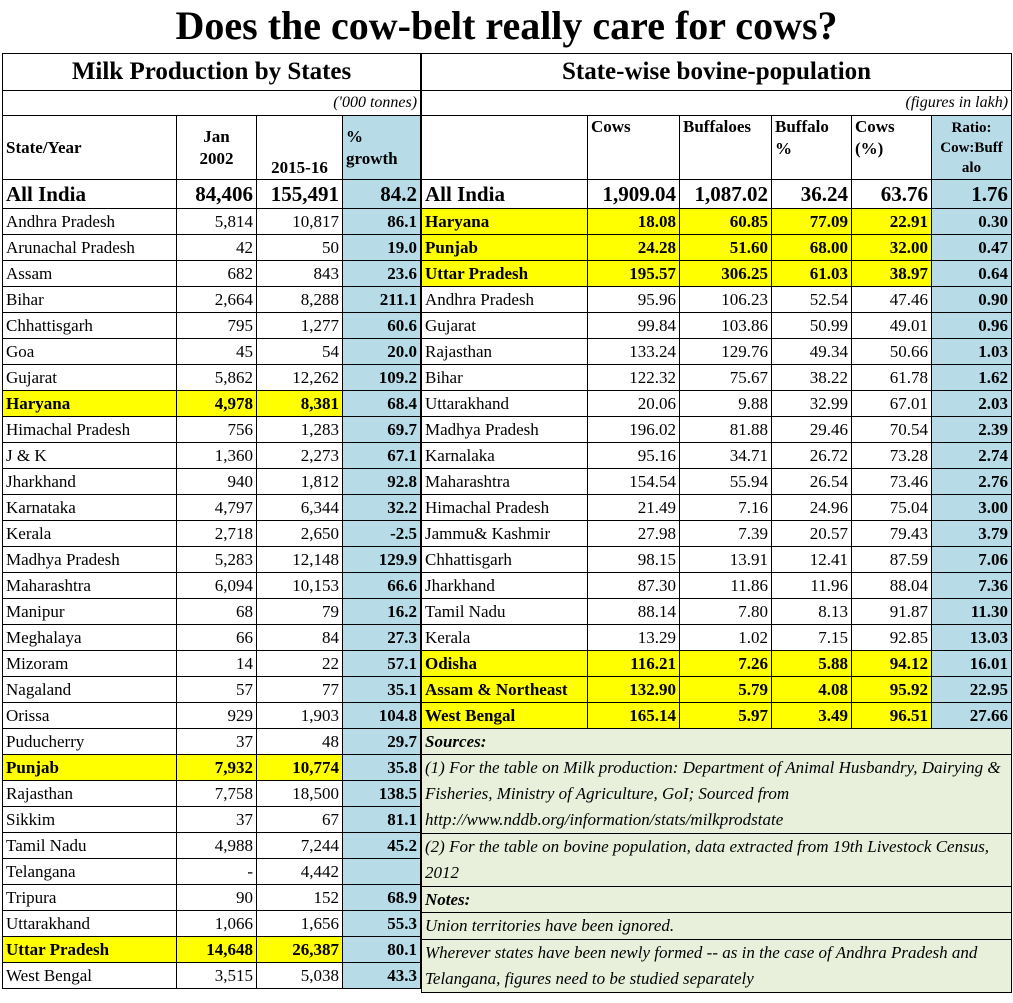 This screenshot has width=1013, height=1003. I want to click on row-2016: 155,491, so click(299, 194).